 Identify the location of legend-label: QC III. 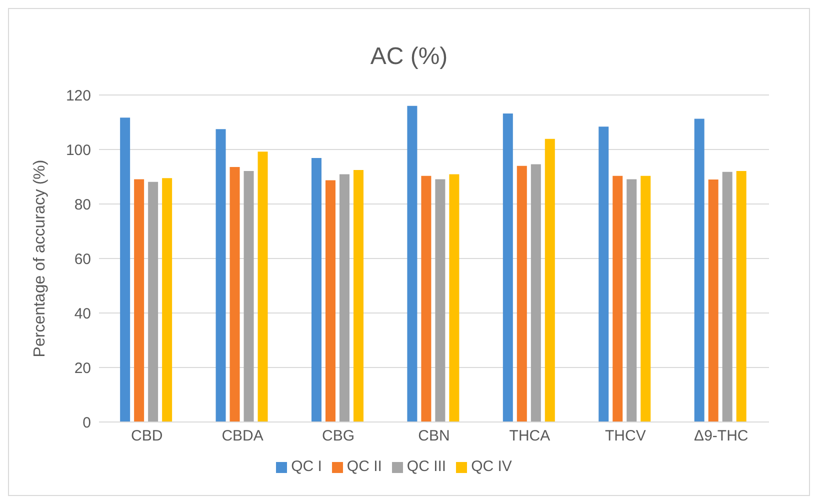
(426, 466).